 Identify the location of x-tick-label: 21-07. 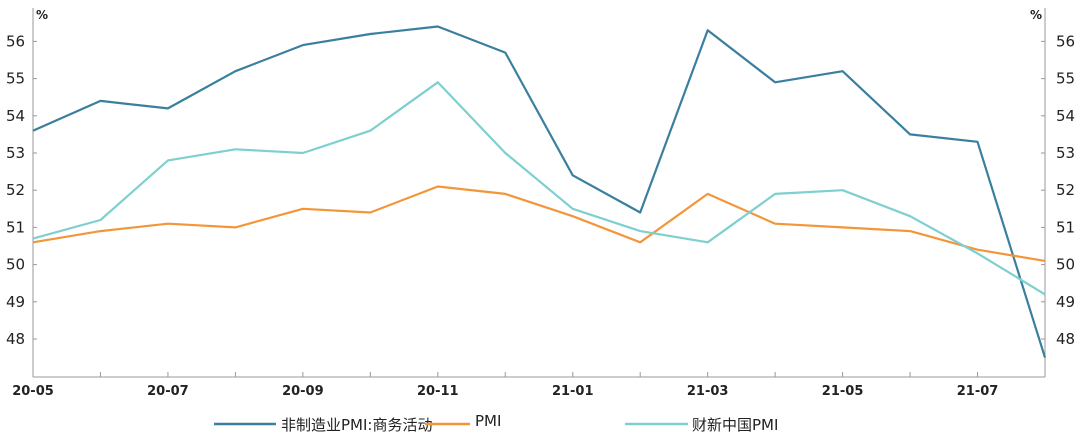
(978, 391).